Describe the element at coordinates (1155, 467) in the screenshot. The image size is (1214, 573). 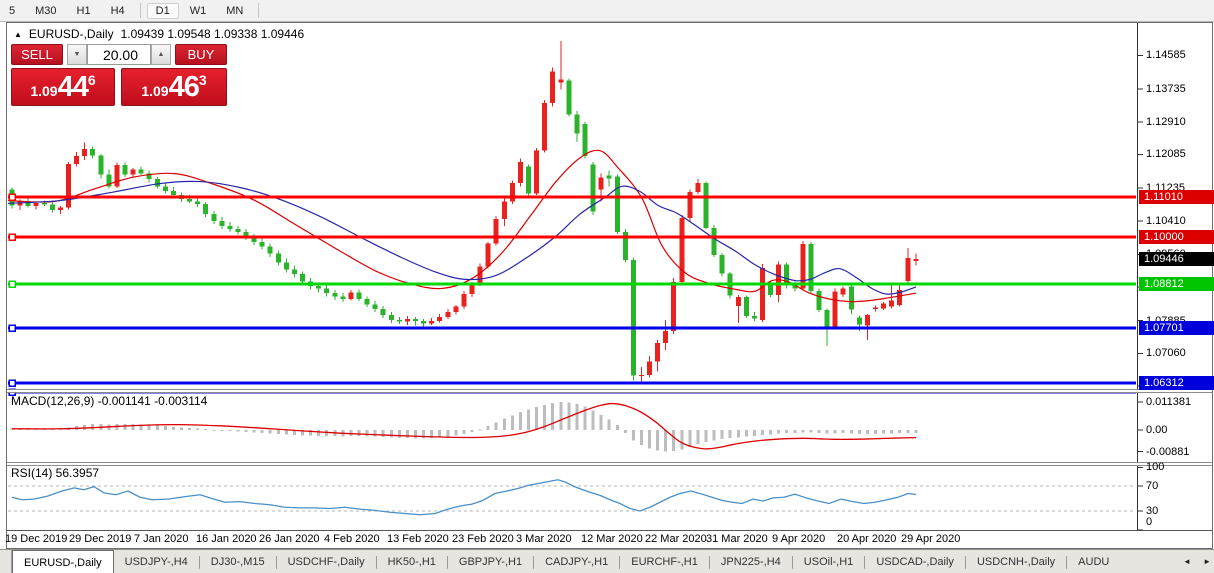
I see `rsi-axis-label: 100` at that location.